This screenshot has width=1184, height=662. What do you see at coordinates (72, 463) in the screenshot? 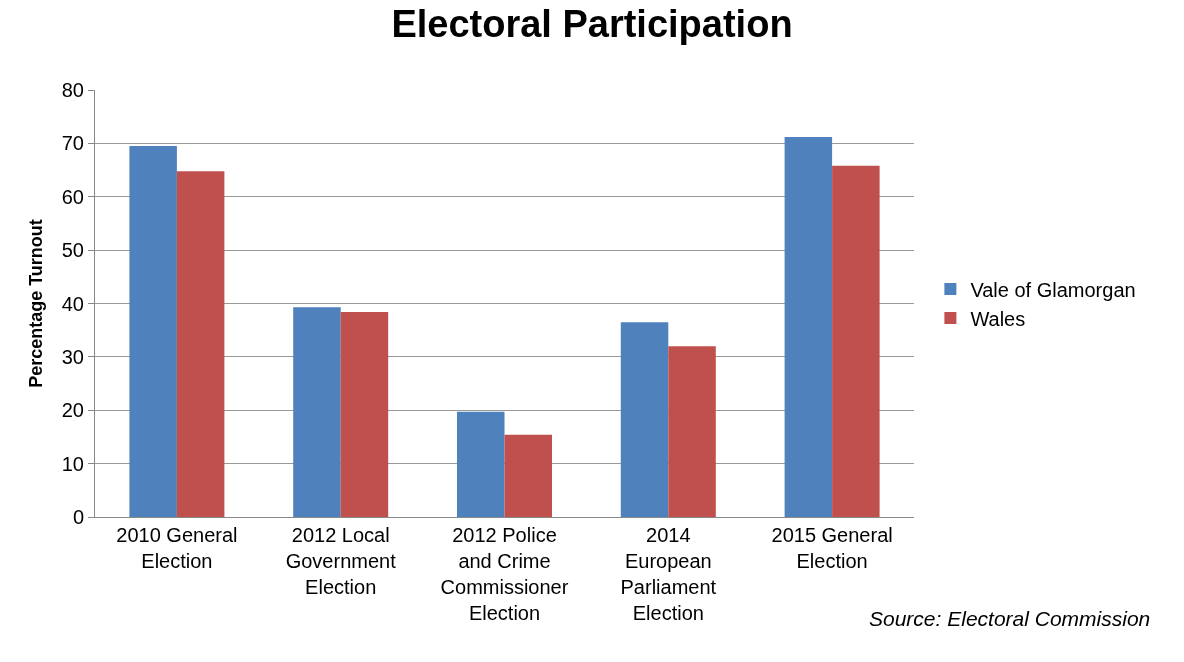
I see `y-tick-label: 10` at bounding box center [72, 463].